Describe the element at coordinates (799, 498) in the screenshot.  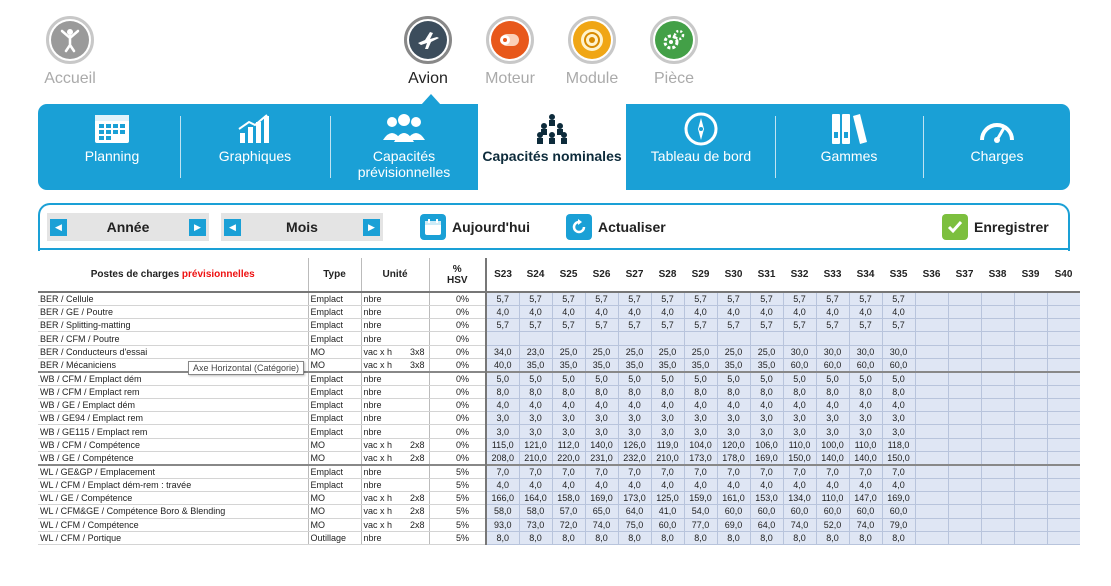
I see `value-cell: 134,0` at that location.